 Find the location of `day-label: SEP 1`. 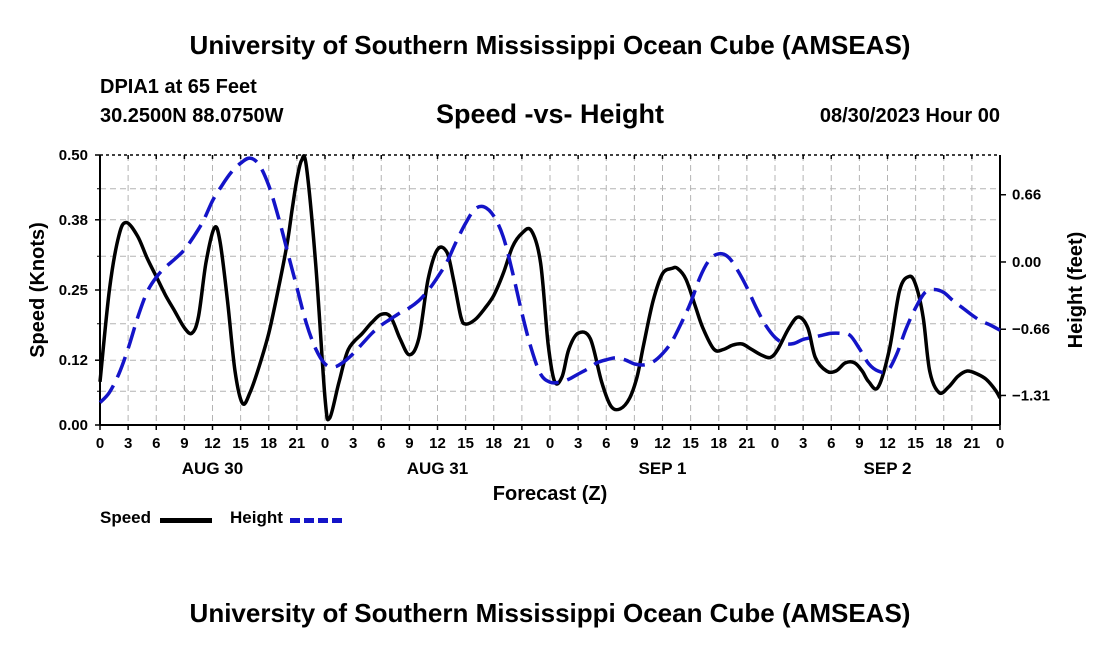

day-label: SEP 1 is located at coordinates (663, 468).